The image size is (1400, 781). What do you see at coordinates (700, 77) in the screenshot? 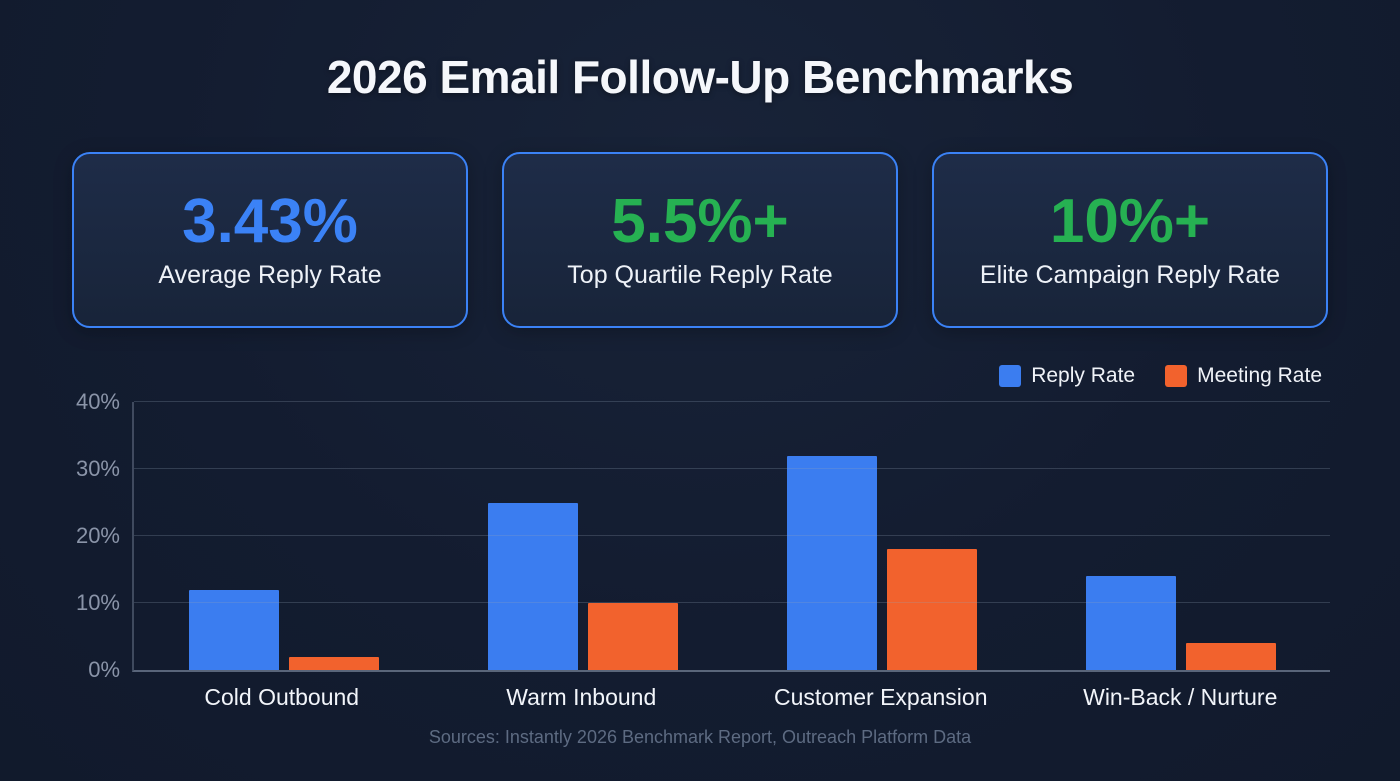
I see `page-title: 2026 Email Follow-Up Benchmarks` at bounding box center [700, 77].